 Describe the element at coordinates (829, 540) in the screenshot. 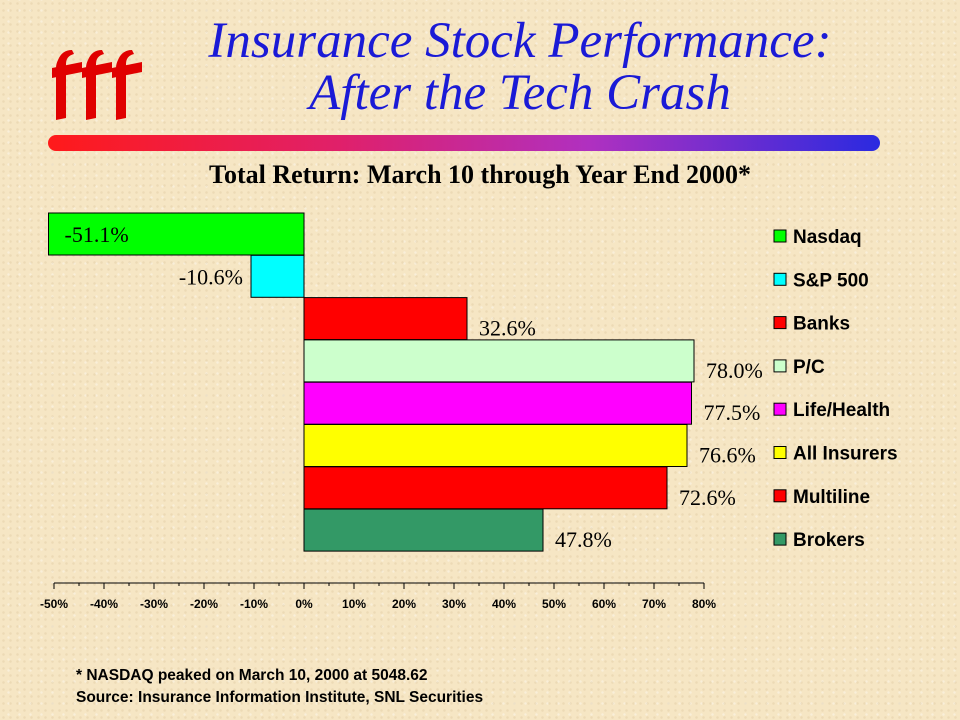

I see `legend-label: Brokers` at that location.